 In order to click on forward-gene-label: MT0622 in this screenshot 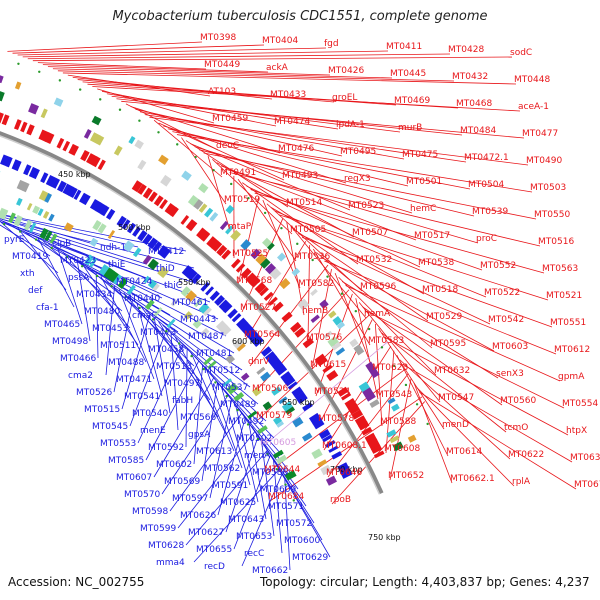, I will do `click(526, 455)`.